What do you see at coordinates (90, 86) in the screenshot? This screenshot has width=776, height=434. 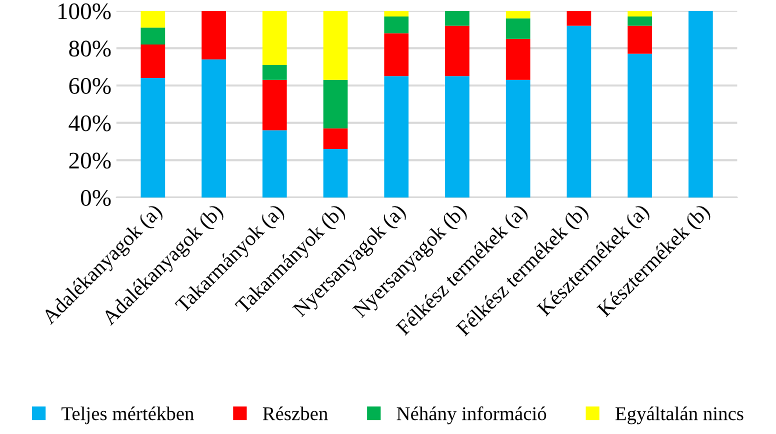 I see `y-tick-label: 60%` at bounding box center [90, 86].